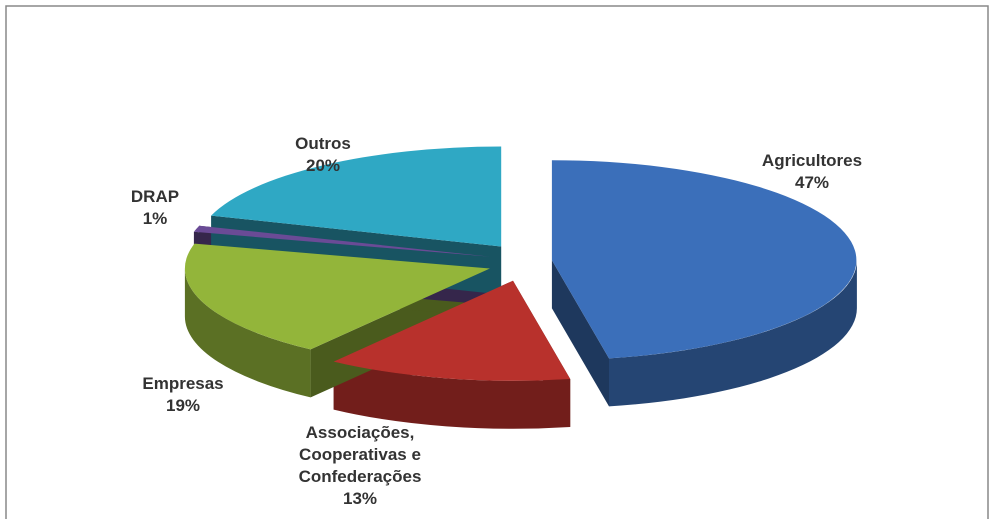  Describe the element at coordinates (183, 383) in the screenshot. I see `category-label: Empresas` at that location.